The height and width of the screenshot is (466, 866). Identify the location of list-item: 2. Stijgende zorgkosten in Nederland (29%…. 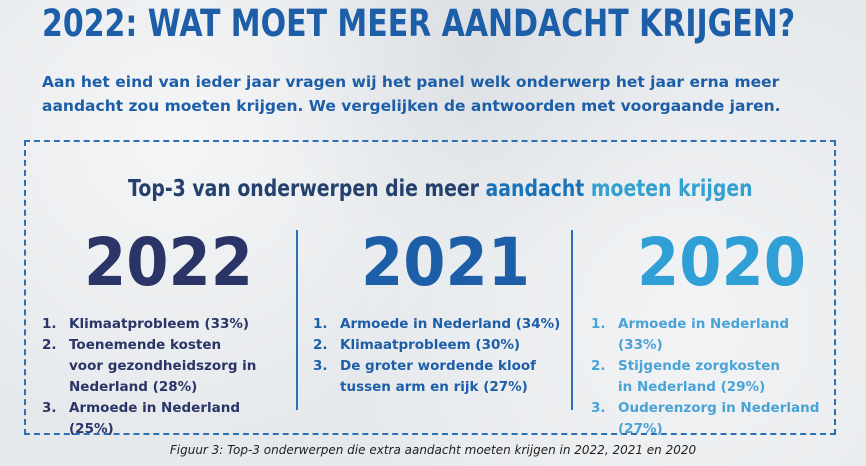
(694, 377).